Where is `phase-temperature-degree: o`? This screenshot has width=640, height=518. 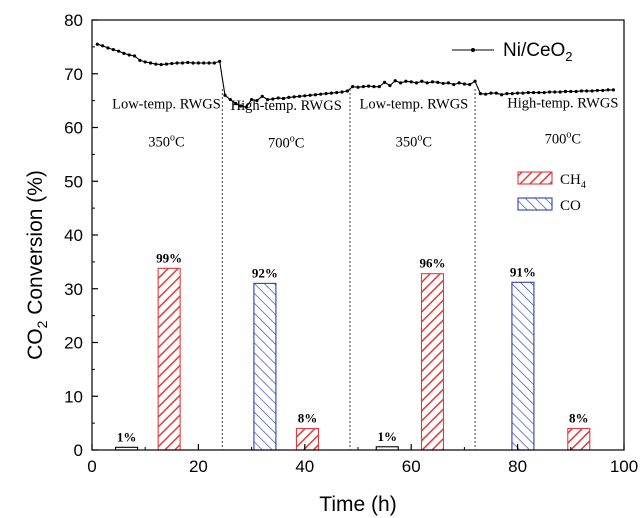 phase-temperature-degree: o is located at coordinates (568, 135).